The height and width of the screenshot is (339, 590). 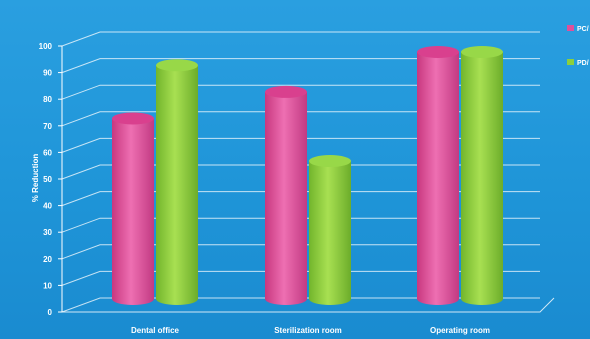 What do you see at coordinates (47, 259) in the screenshot?
I see `y-tick-label: 20` at bounding box center [47, 259].